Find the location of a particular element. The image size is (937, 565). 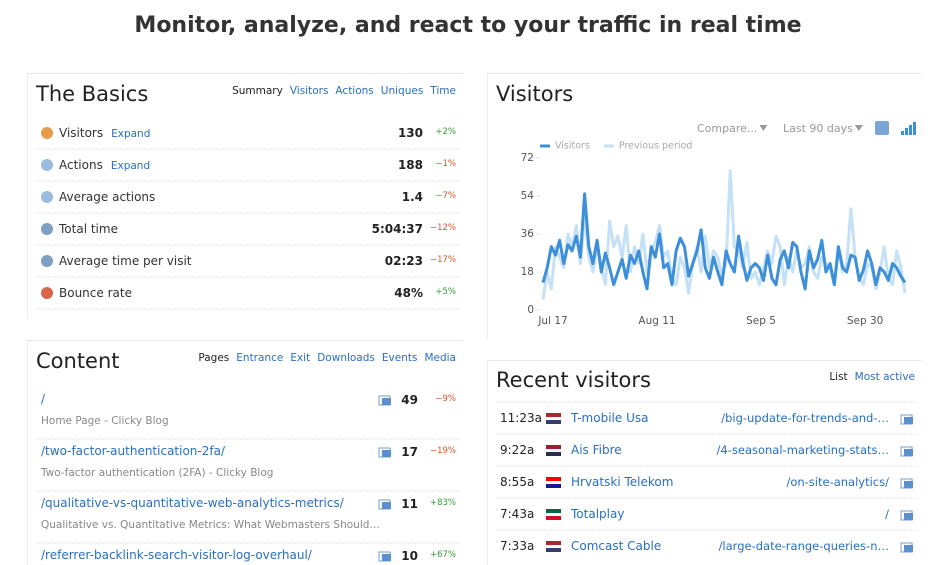

tab: Time is located at coordinates (443, 91).